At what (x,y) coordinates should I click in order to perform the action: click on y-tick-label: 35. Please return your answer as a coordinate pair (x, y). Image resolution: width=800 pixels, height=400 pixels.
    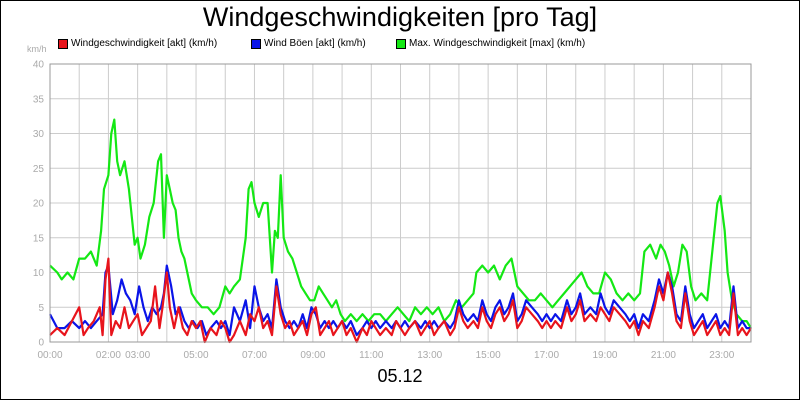
    Looking at the image, I should click on (39, 99).